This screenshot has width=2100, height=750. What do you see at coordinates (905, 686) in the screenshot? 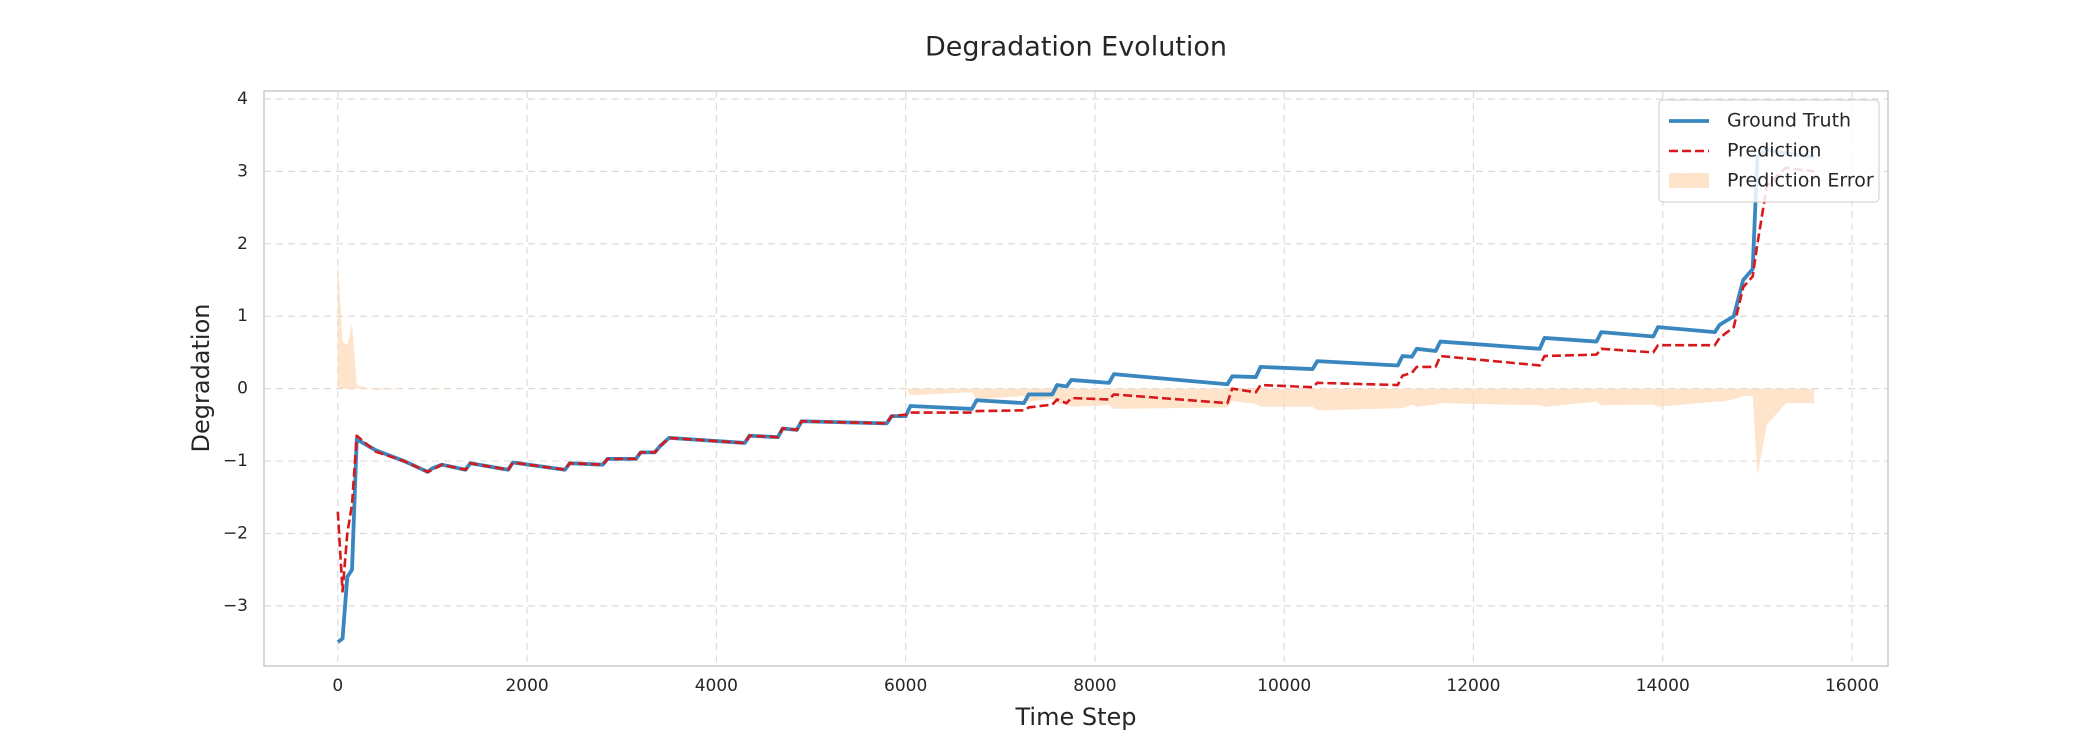
I see `x-tick-label: 6000` at bounding box center [905, 686].